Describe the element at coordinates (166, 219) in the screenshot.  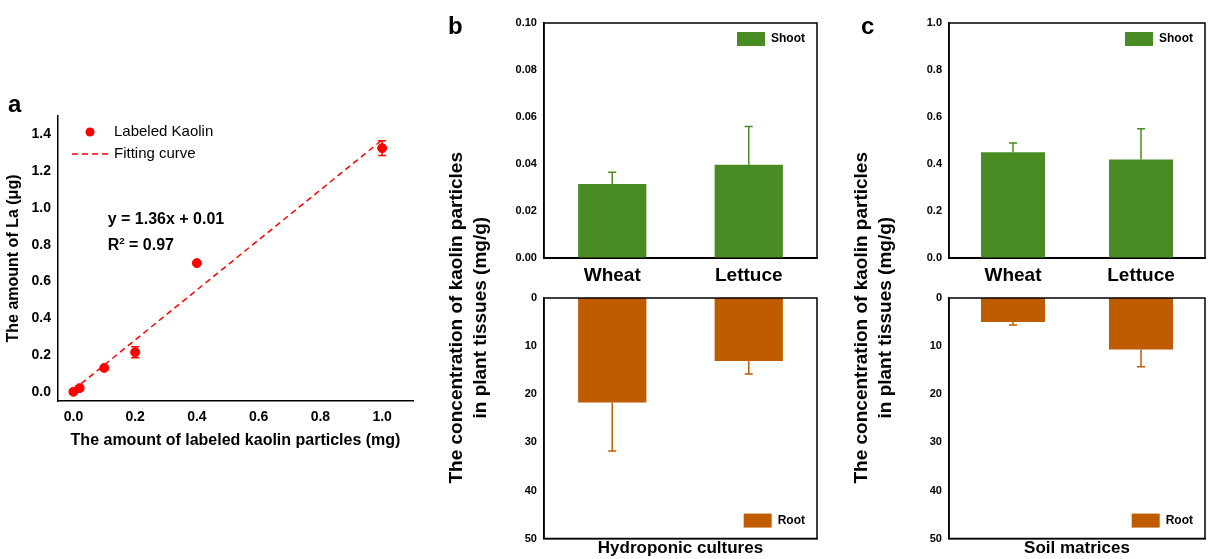
I see `annotation: y = 1.36x + 0.01` at that location.